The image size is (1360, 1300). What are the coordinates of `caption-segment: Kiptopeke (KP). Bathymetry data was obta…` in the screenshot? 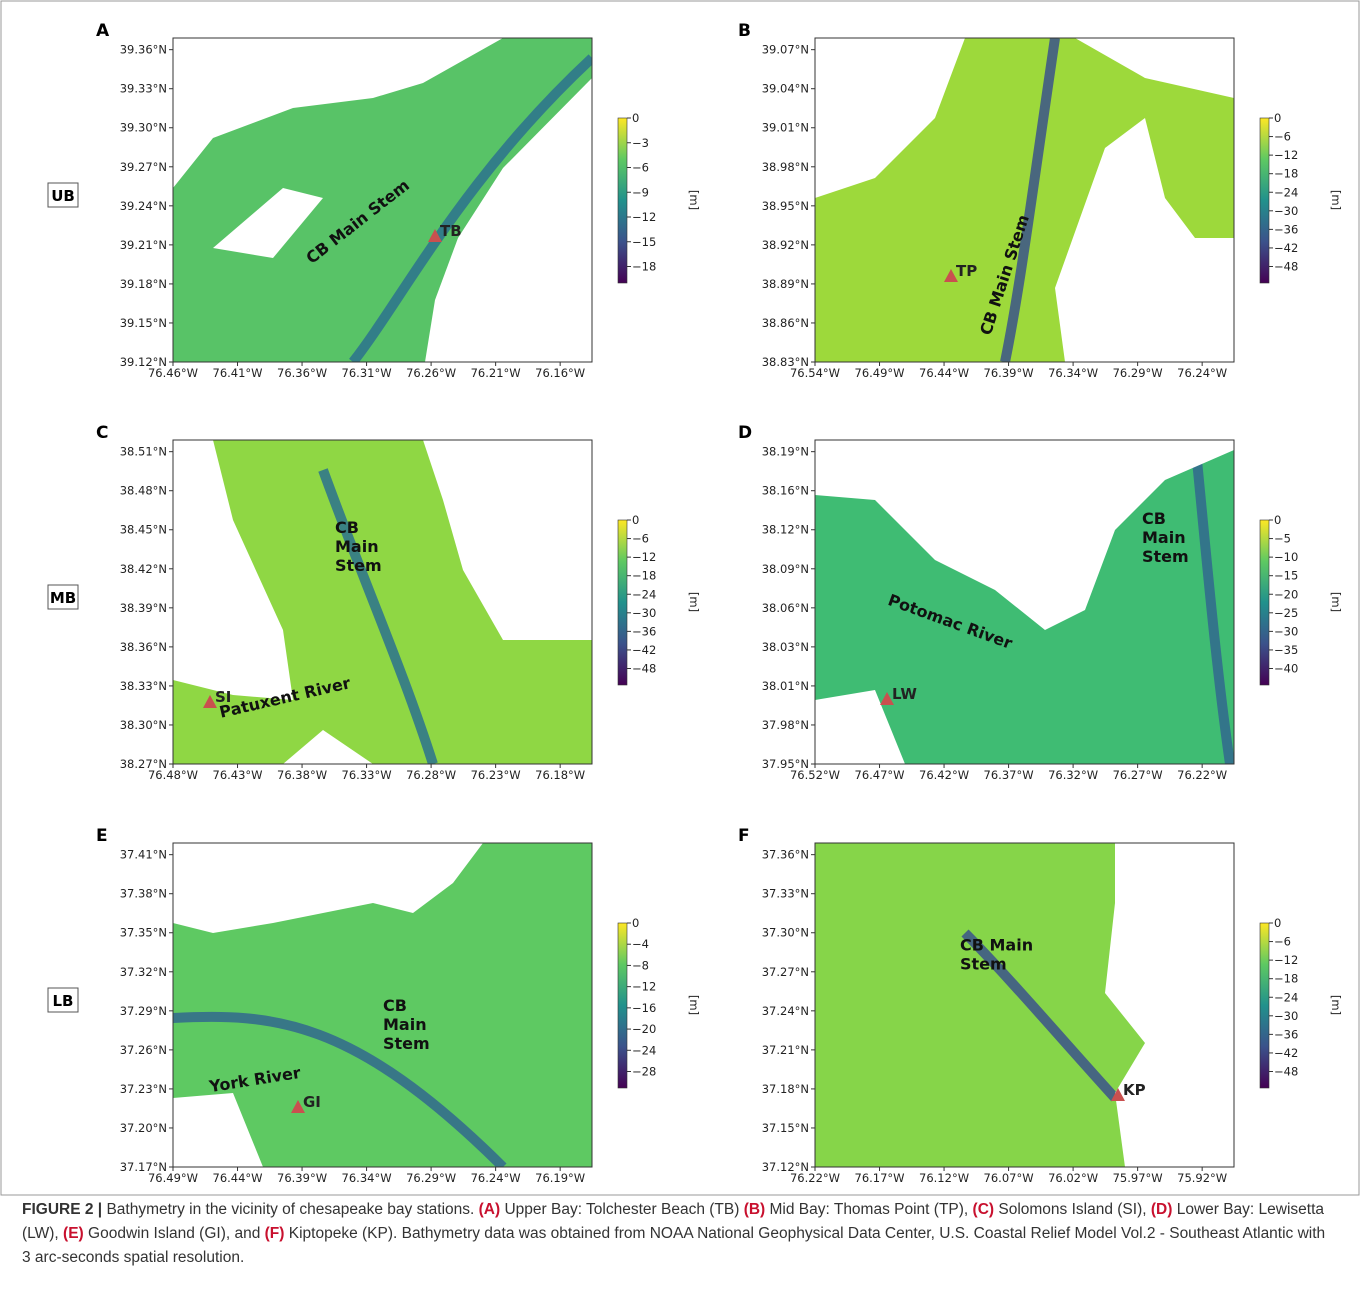 It's located at (676, 1245).